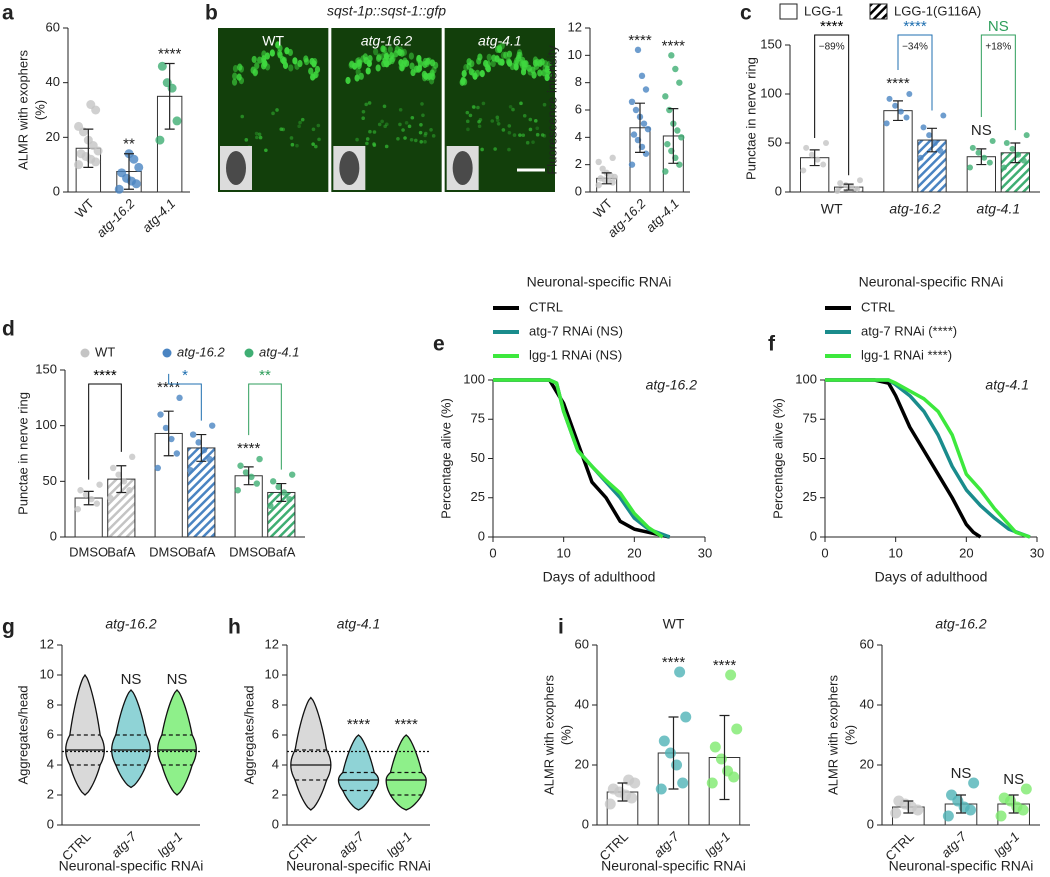 The height and width of the screenshot is (877, 1050). I want to click on y-tick-label: 25, so click(478, 496).